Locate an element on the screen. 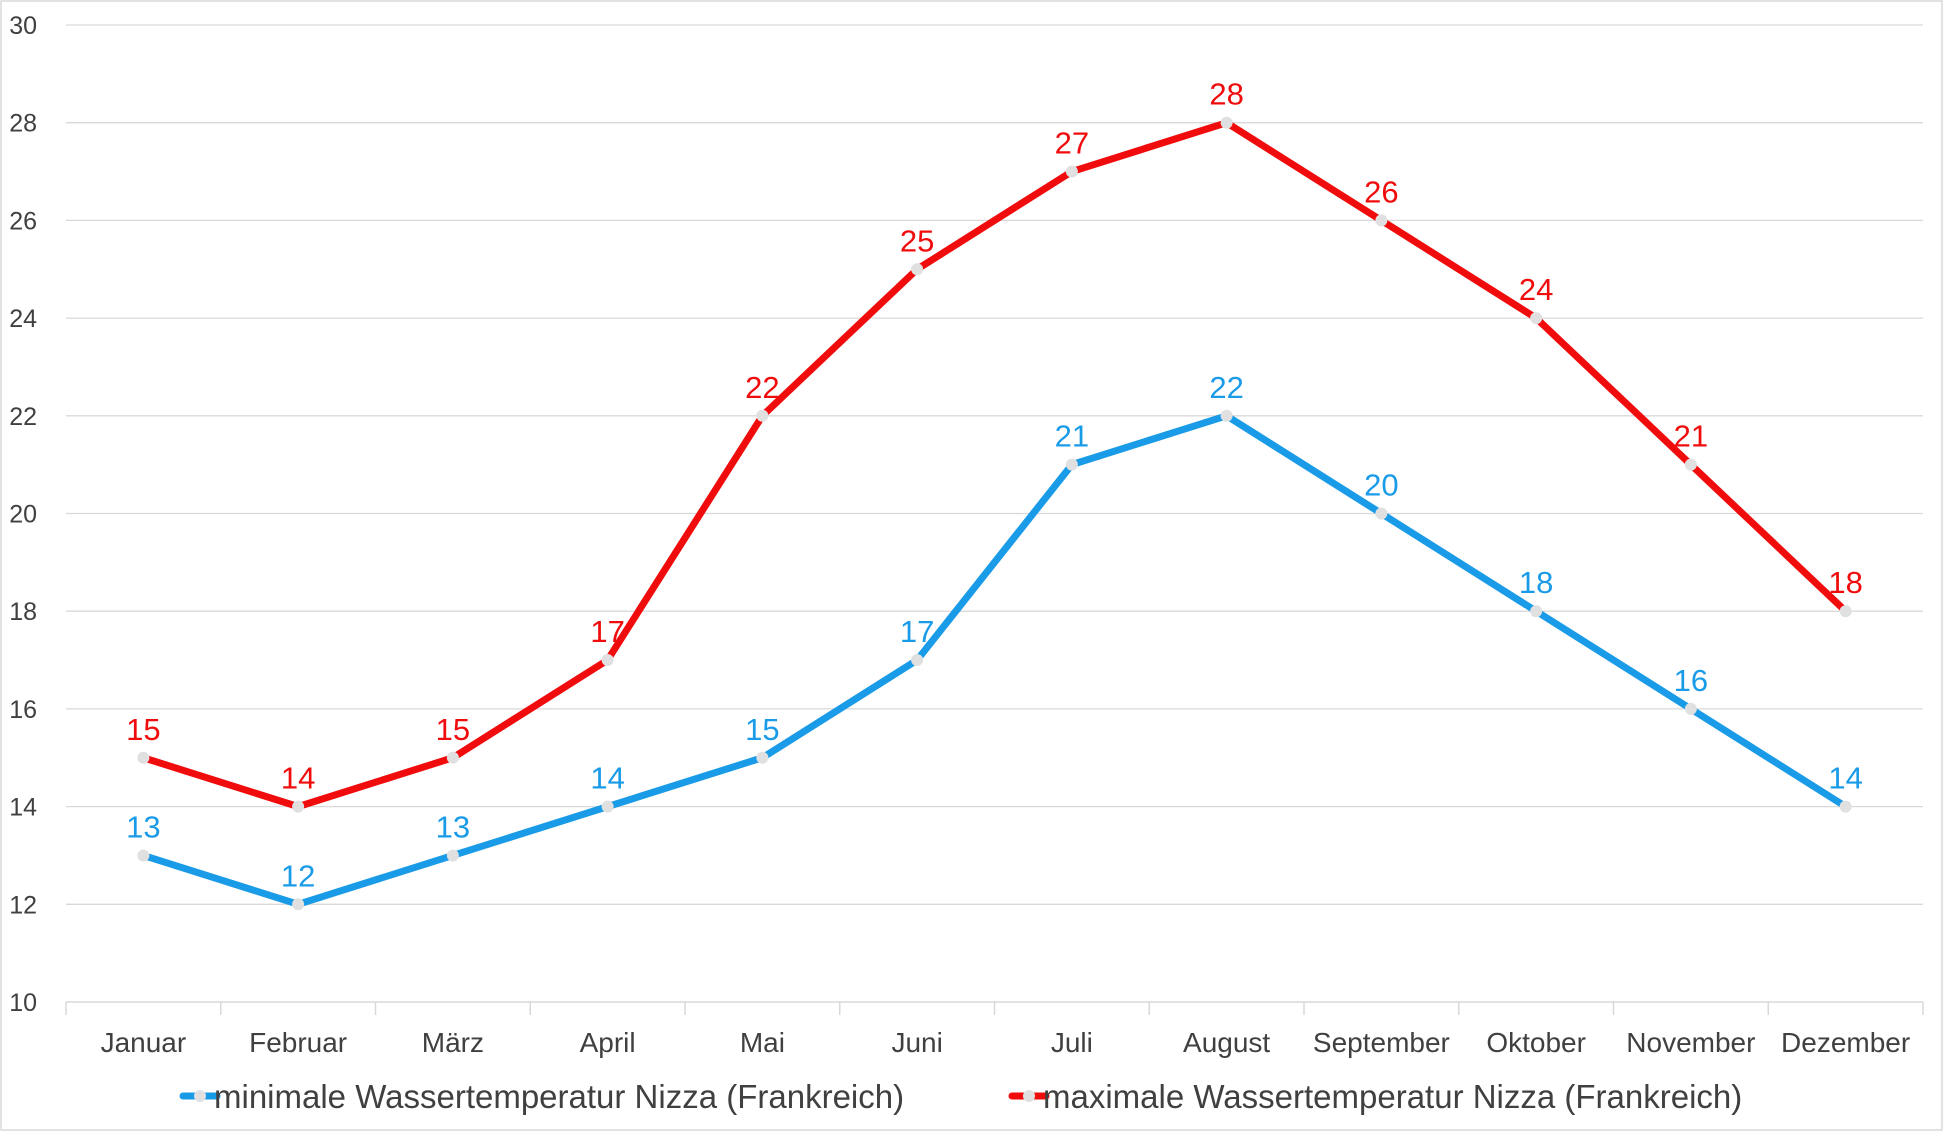 This screenshot has height=1131, width=1943. y-tick-label: 20 is located at coordinates (23, 515).